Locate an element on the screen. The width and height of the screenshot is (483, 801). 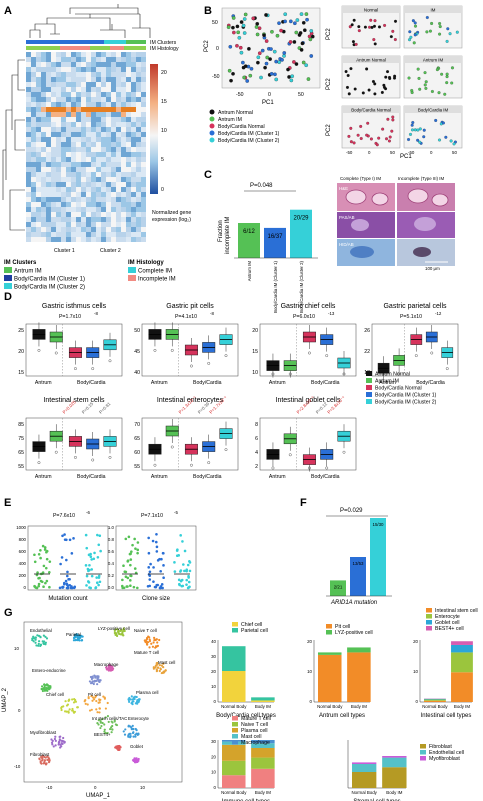
d-plot-pvalue: P=1.7x10 is located at coordinates (70, 317).